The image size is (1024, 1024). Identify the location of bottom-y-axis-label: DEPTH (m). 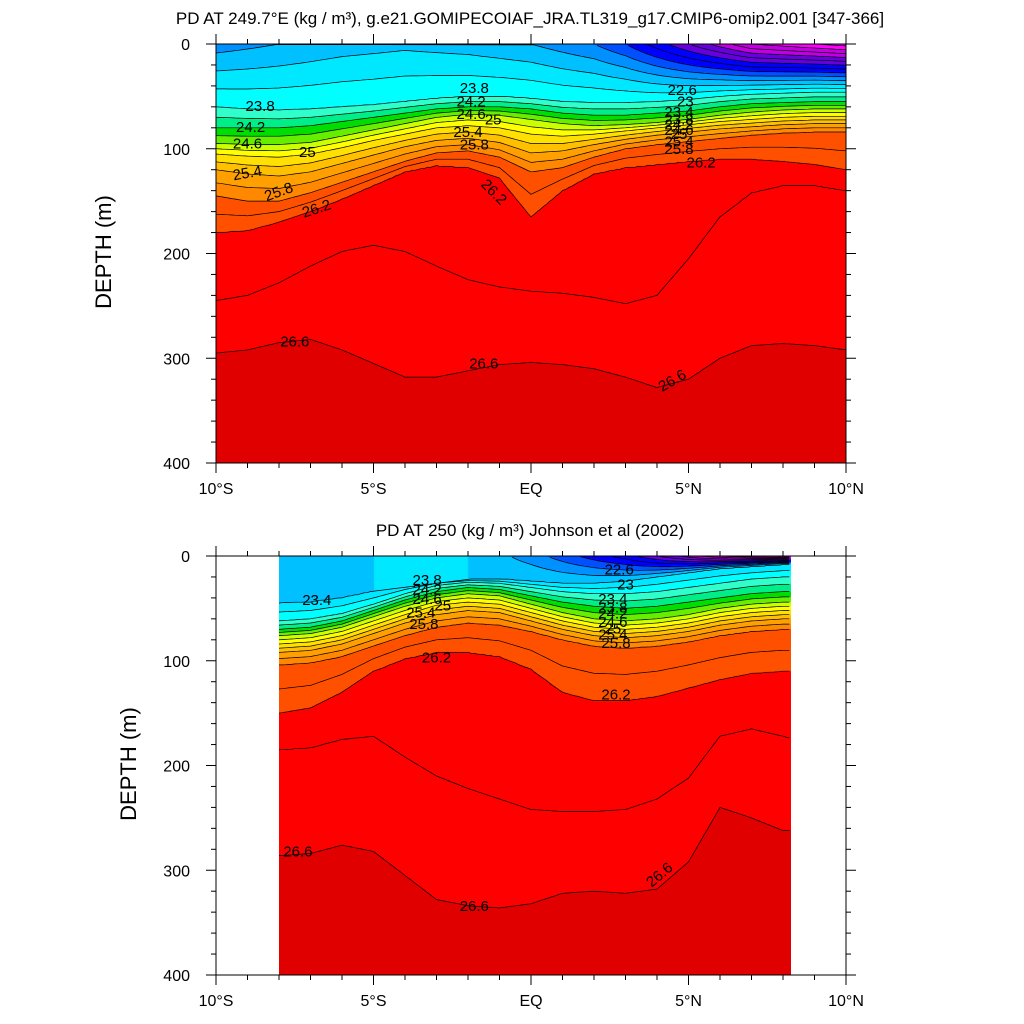
(128, 764).